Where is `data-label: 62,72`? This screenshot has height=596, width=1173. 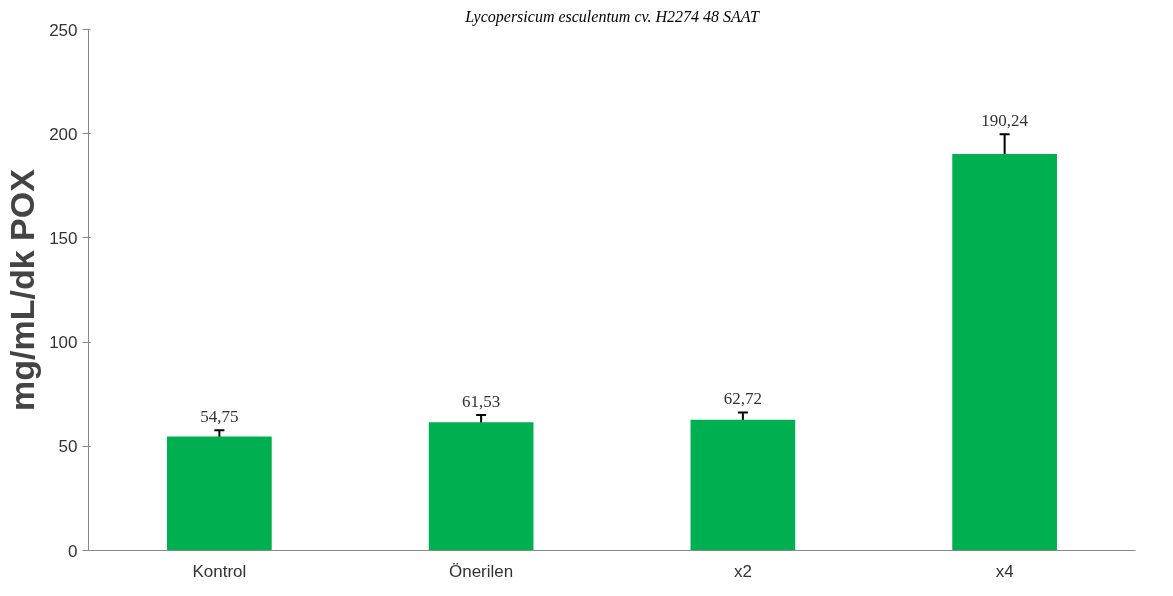 data-label: 62,72 is located at coordinates (742, 399).